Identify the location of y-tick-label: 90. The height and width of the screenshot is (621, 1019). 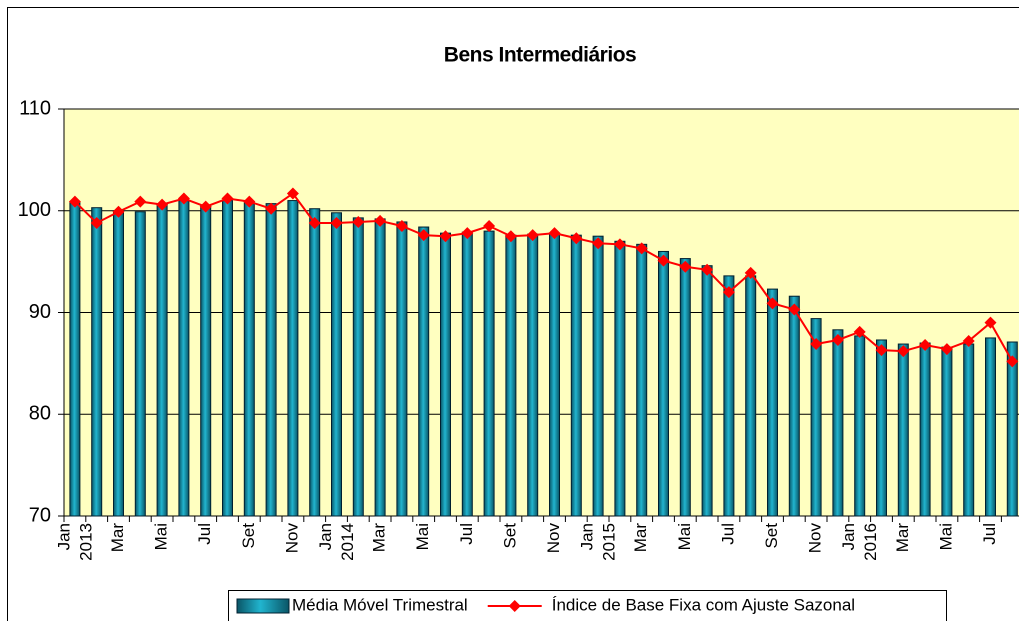
(40, 312).